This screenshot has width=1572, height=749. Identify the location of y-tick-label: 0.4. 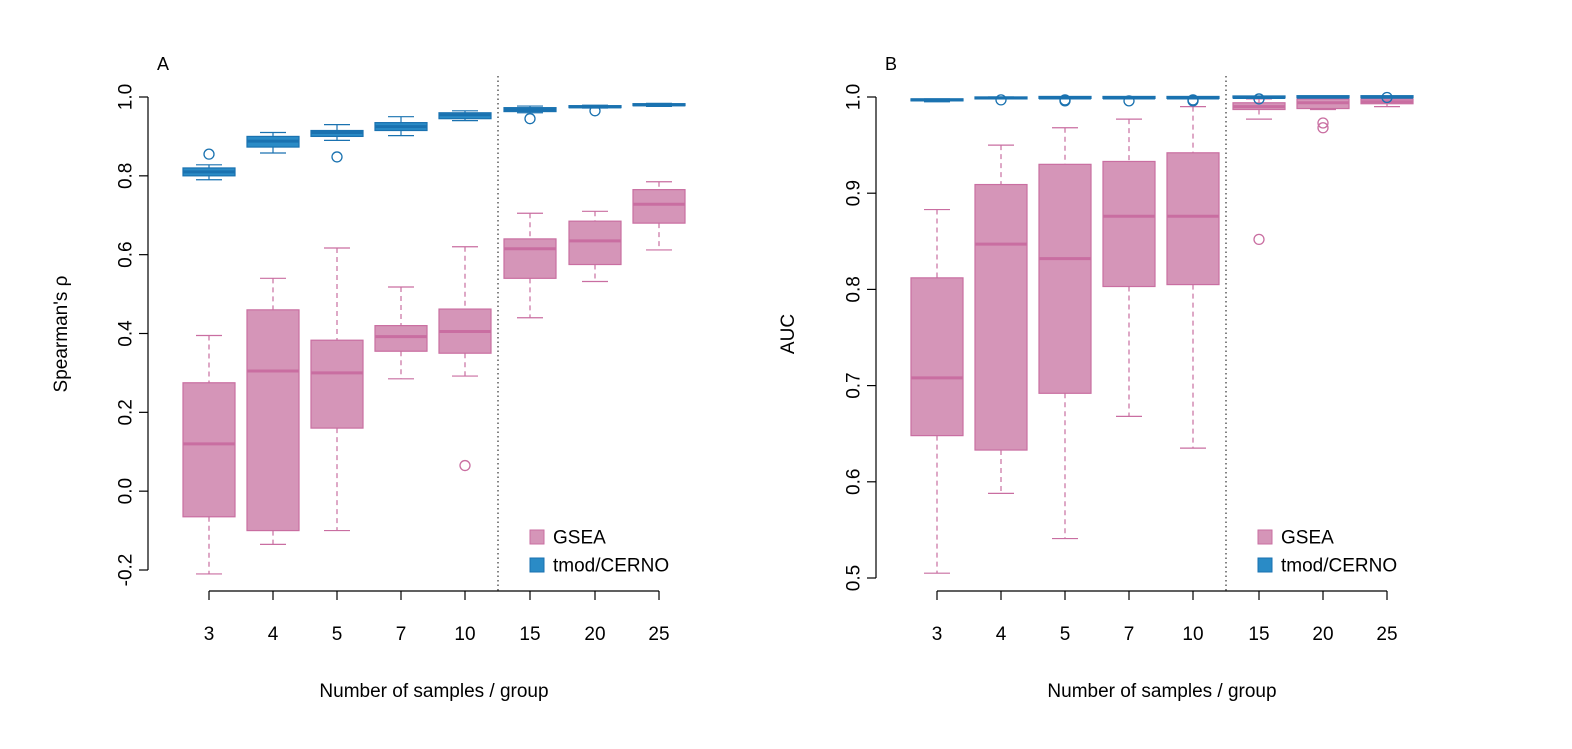
(126, 333).